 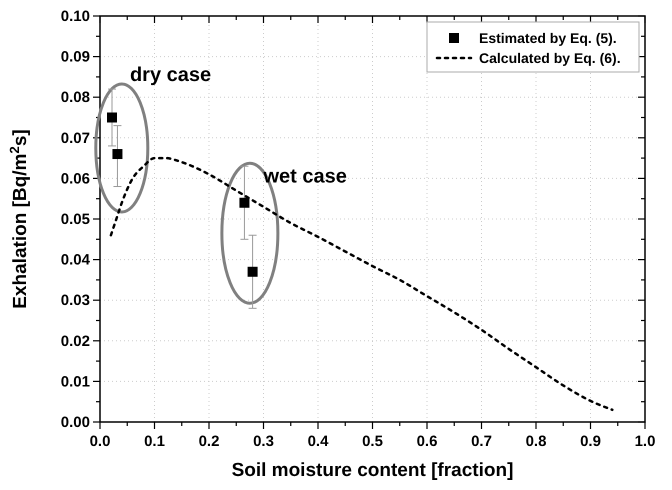 I want to click on x-axis-title: Soil moisture content [fraction], so click(x=373, y=470).